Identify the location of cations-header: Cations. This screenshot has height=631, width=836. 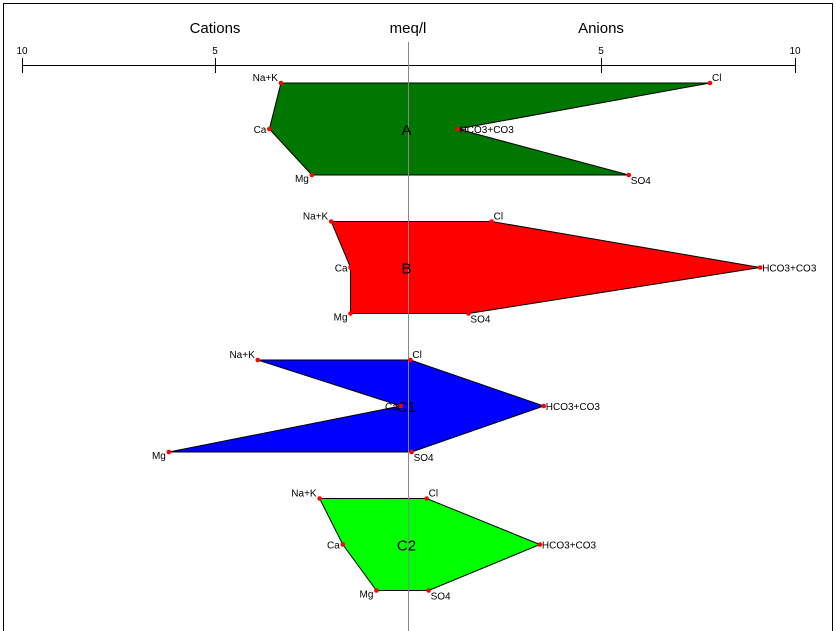
(215, 28).